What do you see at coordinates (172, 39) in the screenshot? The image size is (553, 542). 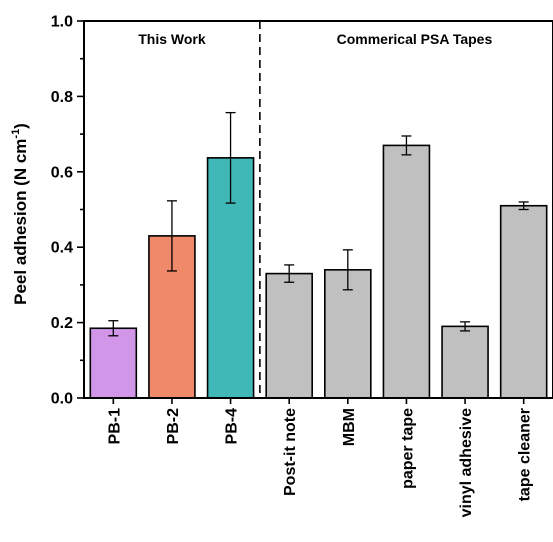 I see `group-label-this-work: This Work` at bounding box center [172, 39].